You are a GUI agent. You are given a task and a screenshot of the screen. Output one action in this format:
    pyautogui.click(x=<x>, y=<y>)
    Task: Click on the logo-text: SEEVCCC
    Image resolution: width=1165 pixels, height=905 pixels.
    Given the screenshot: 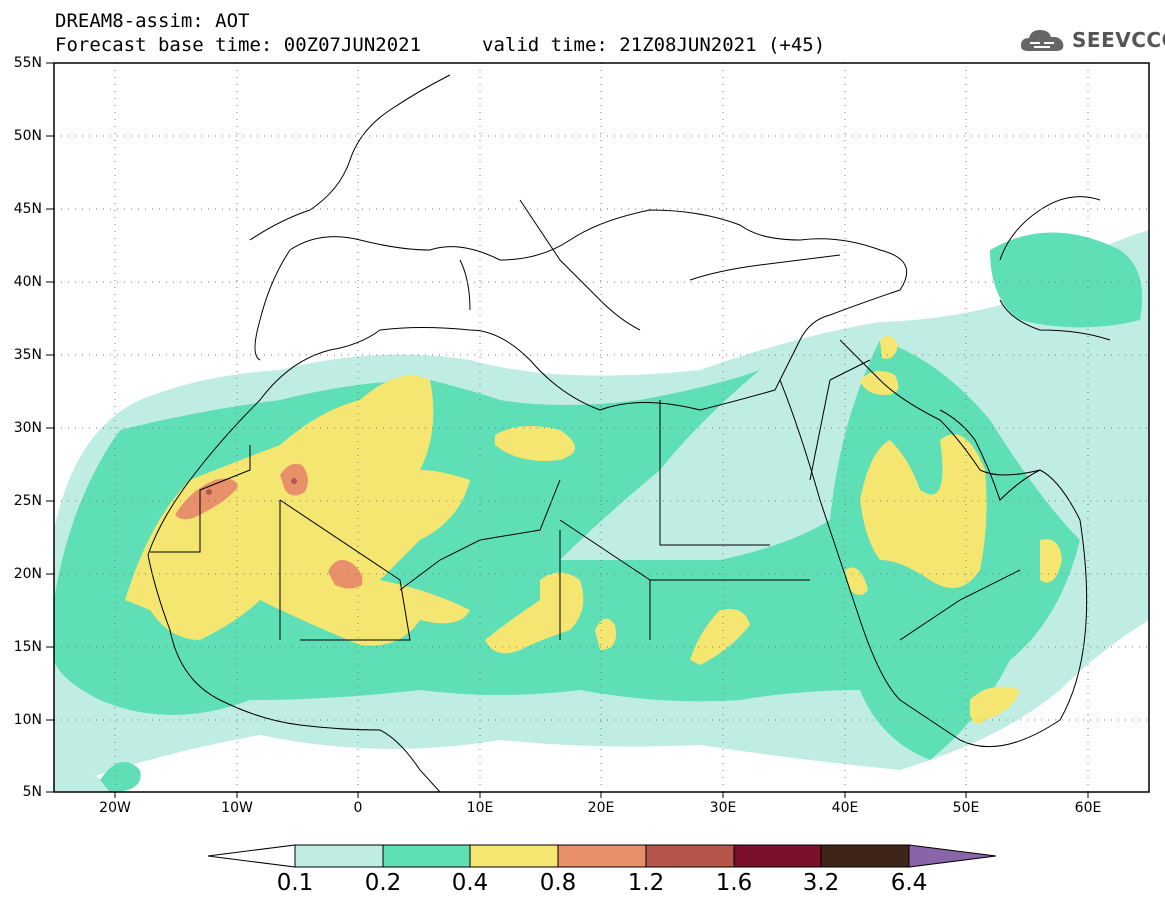 What is the action you would take?
    pyautogui.click(x=1118, y=40)
    